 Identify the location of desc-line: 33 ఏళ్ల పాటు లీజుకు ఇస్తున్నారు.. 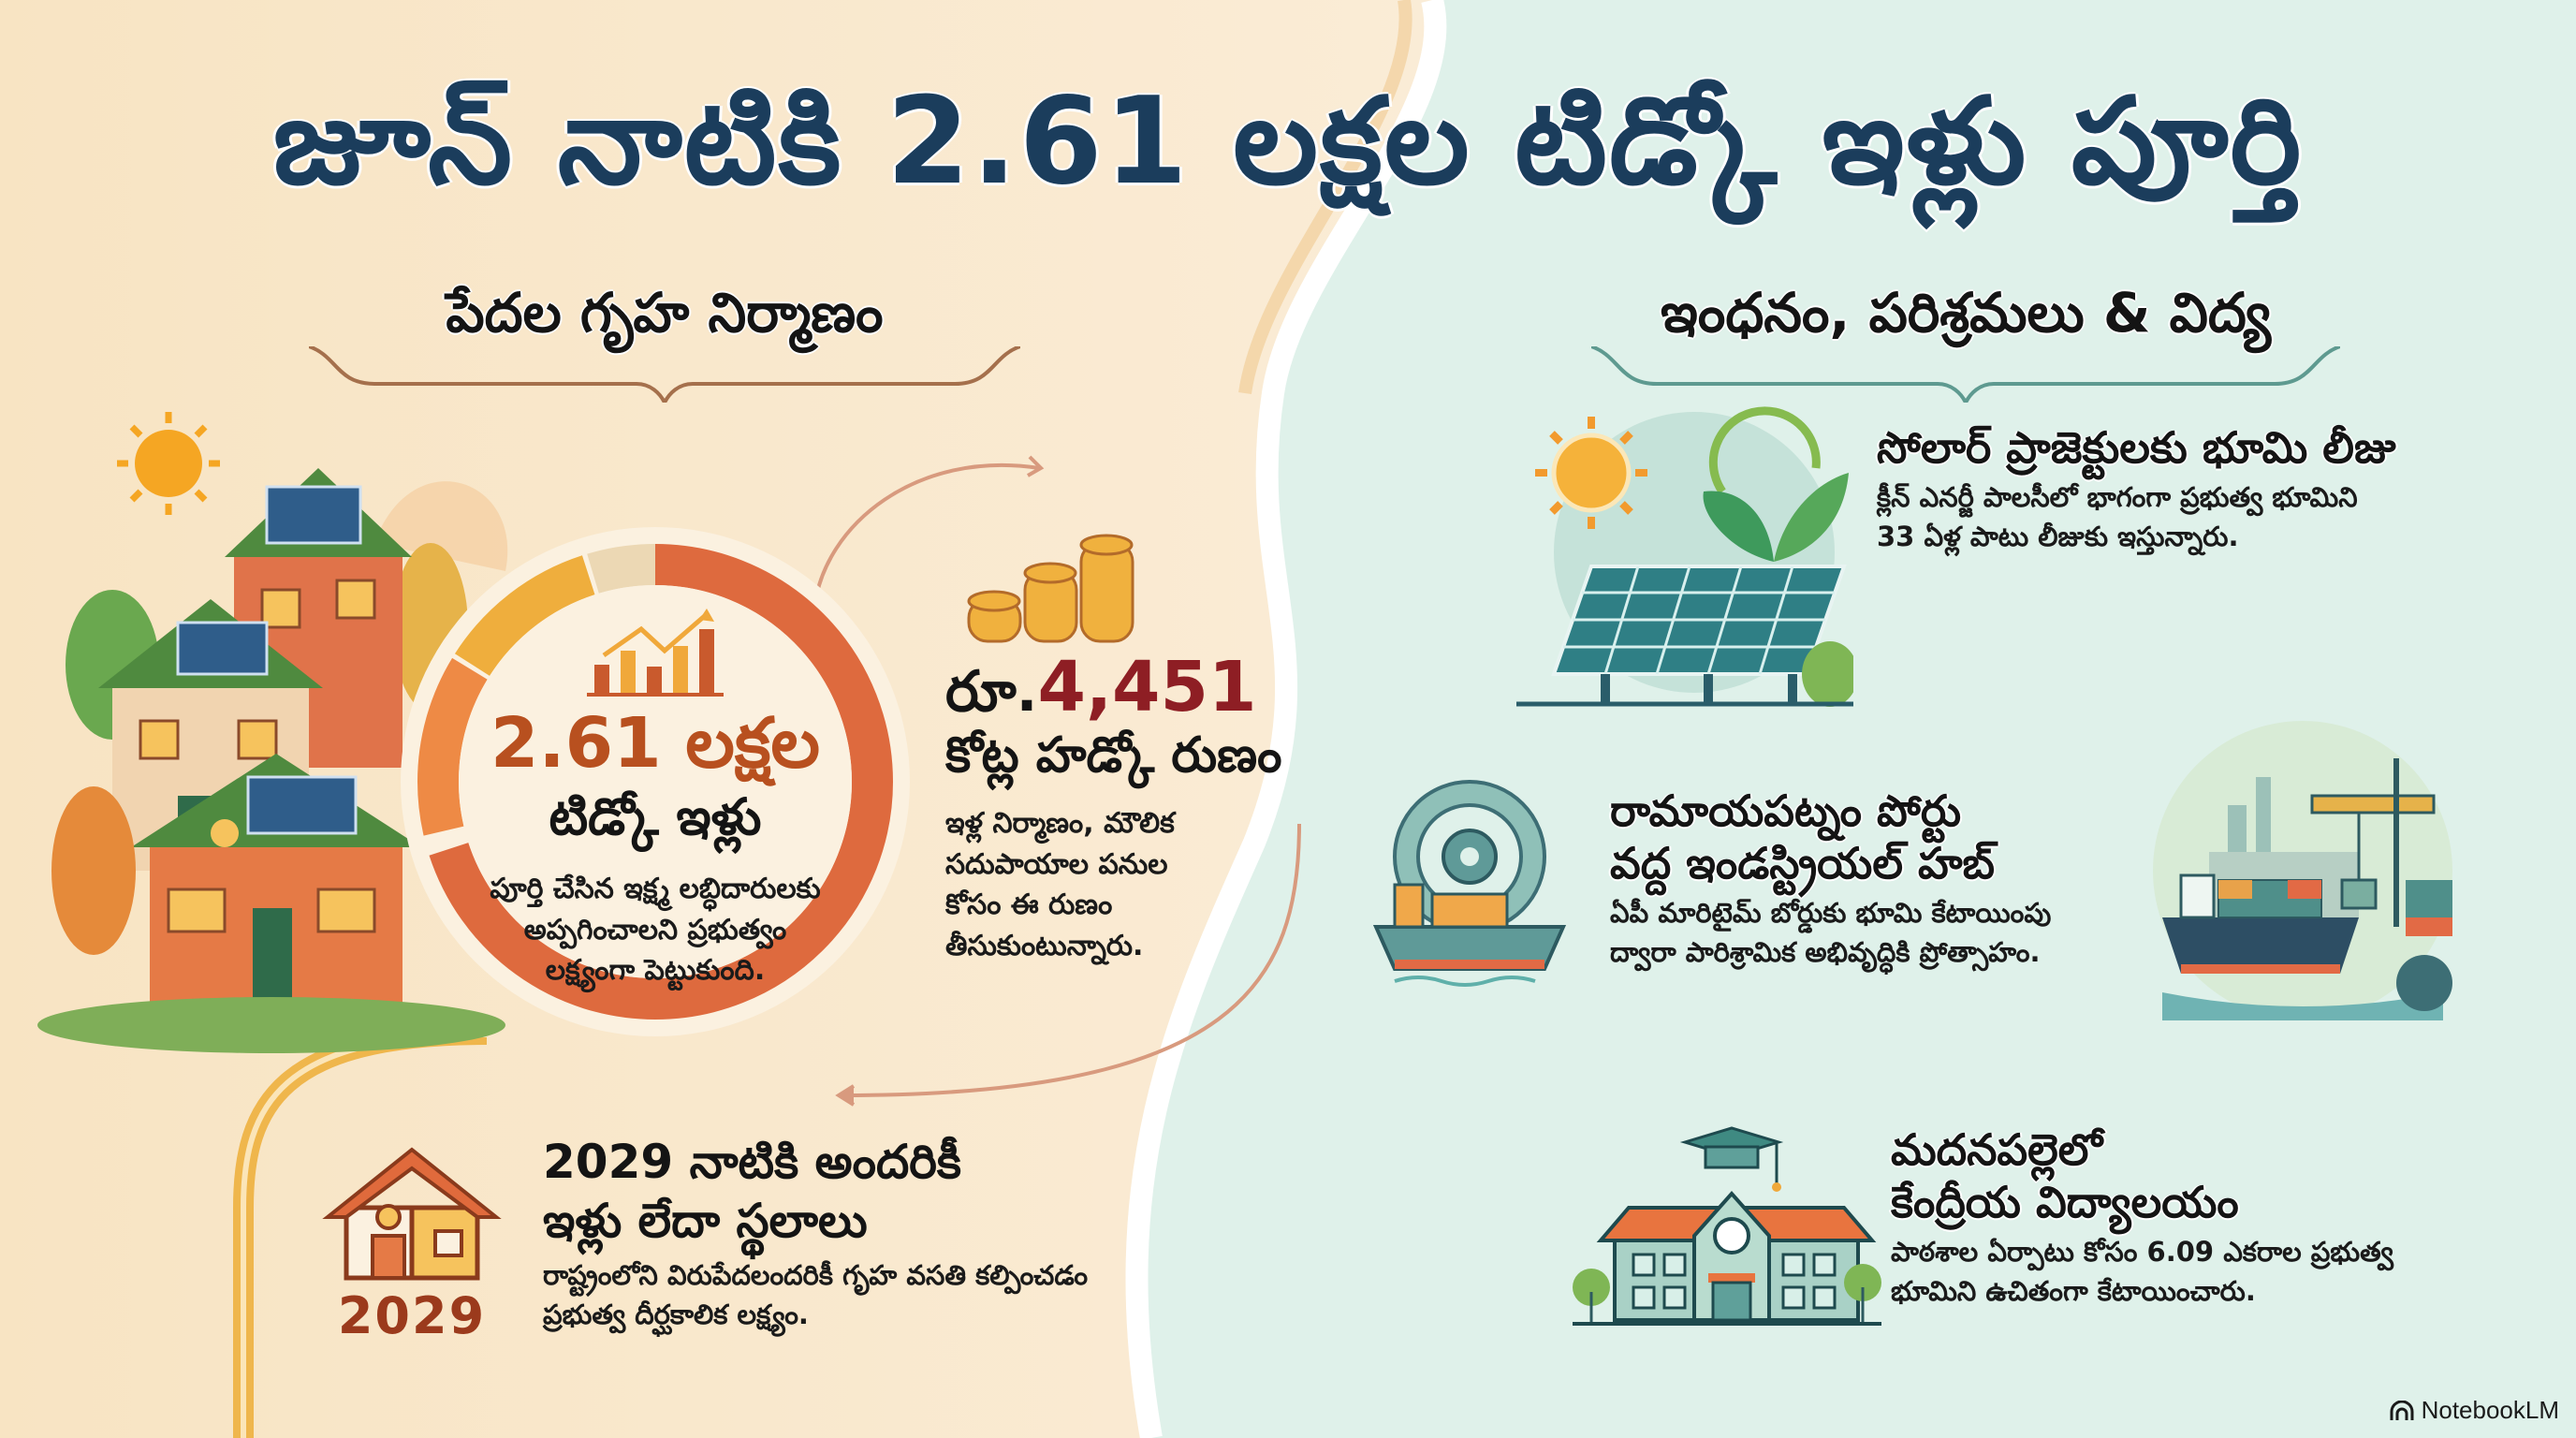
(2058, 537).